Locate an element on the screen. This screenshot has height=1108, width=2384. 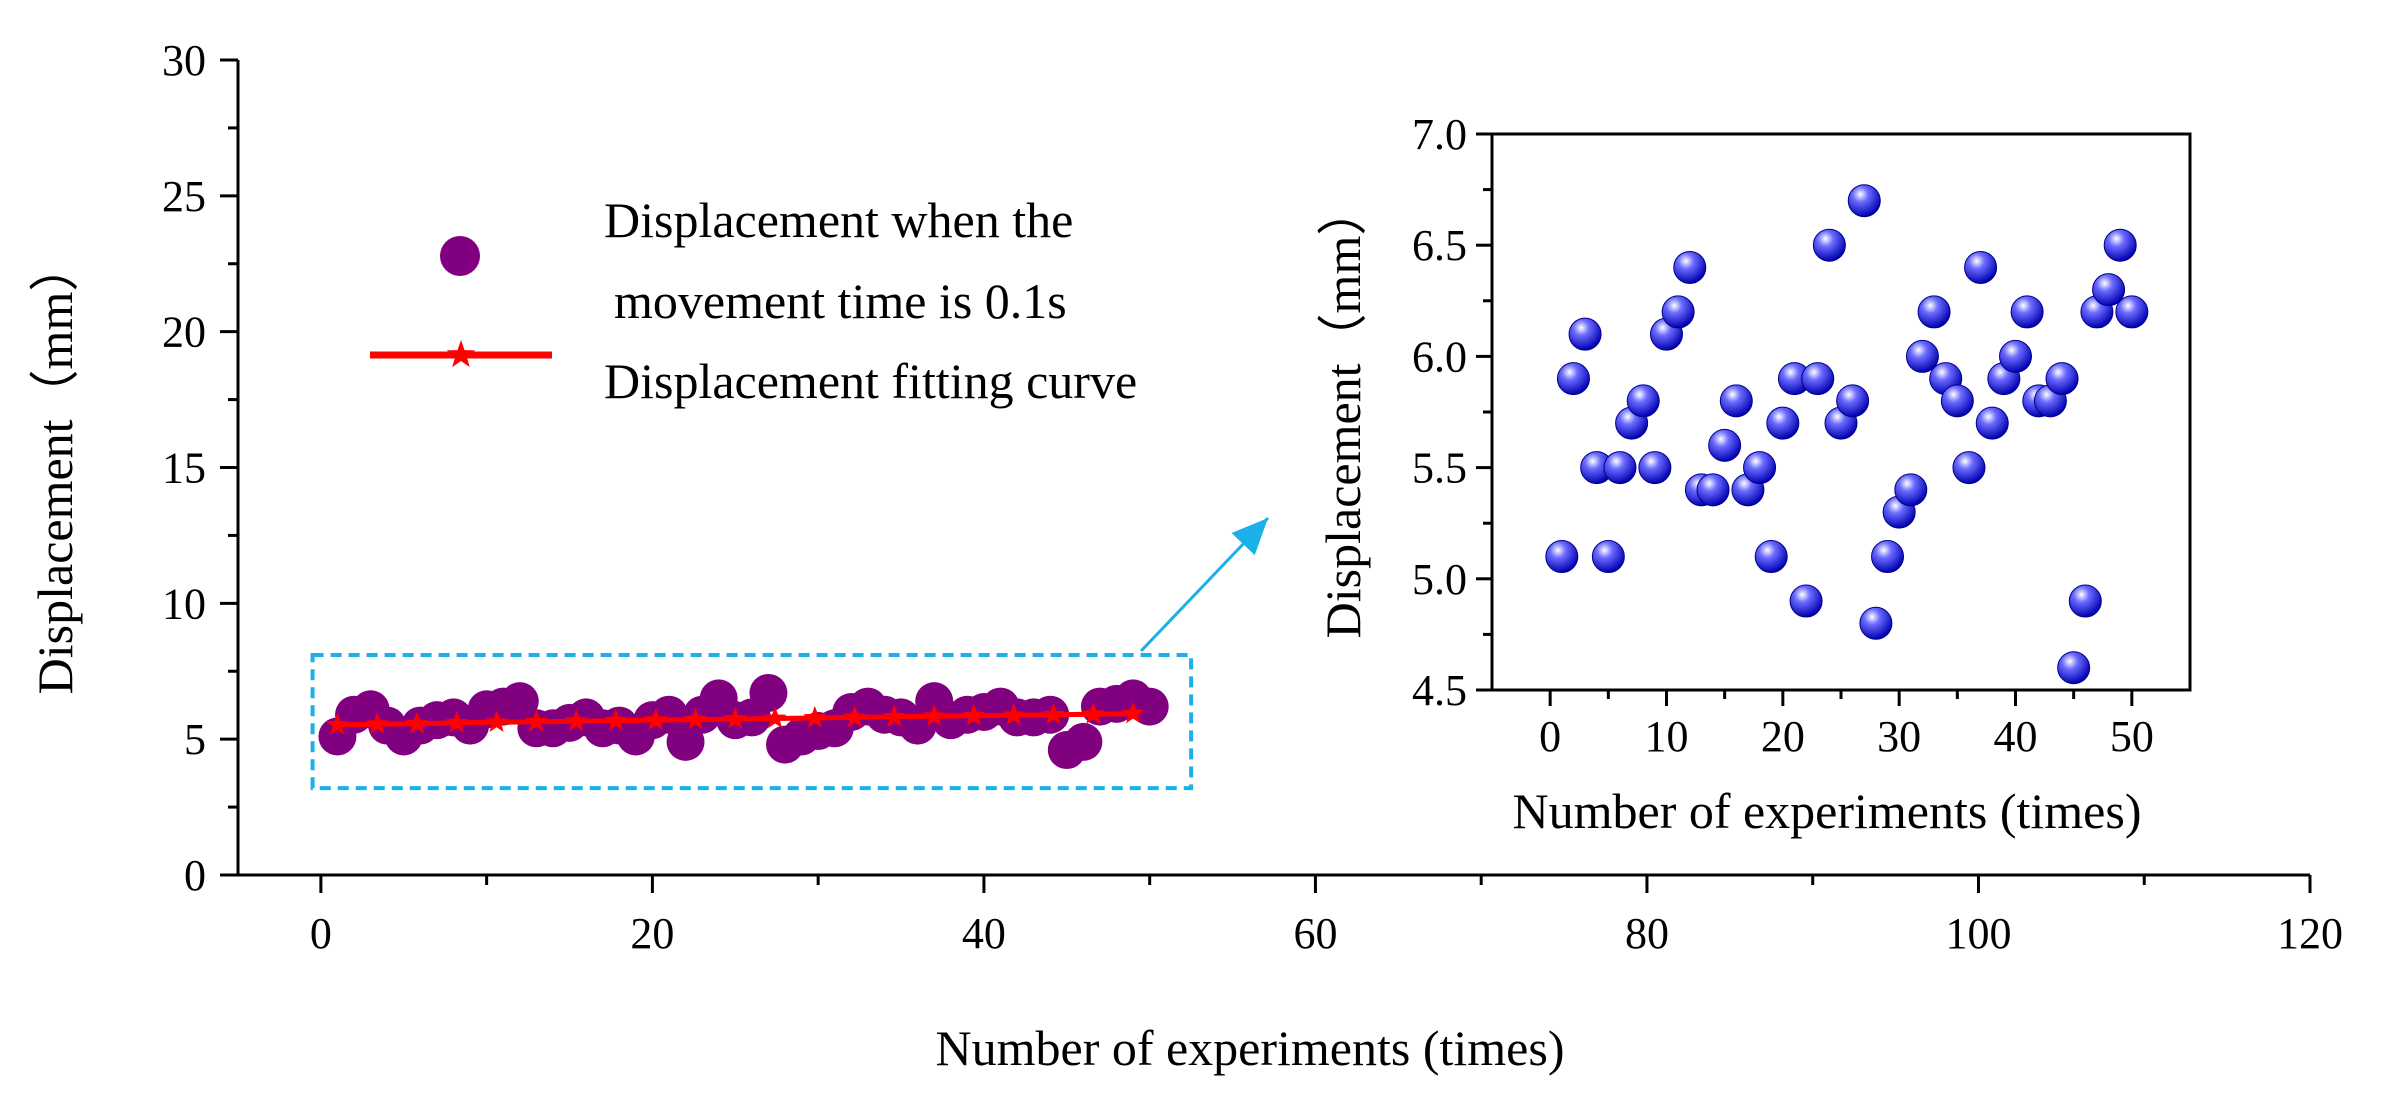
main-y-tick-label: 0 is located at coordinates (195, 875).